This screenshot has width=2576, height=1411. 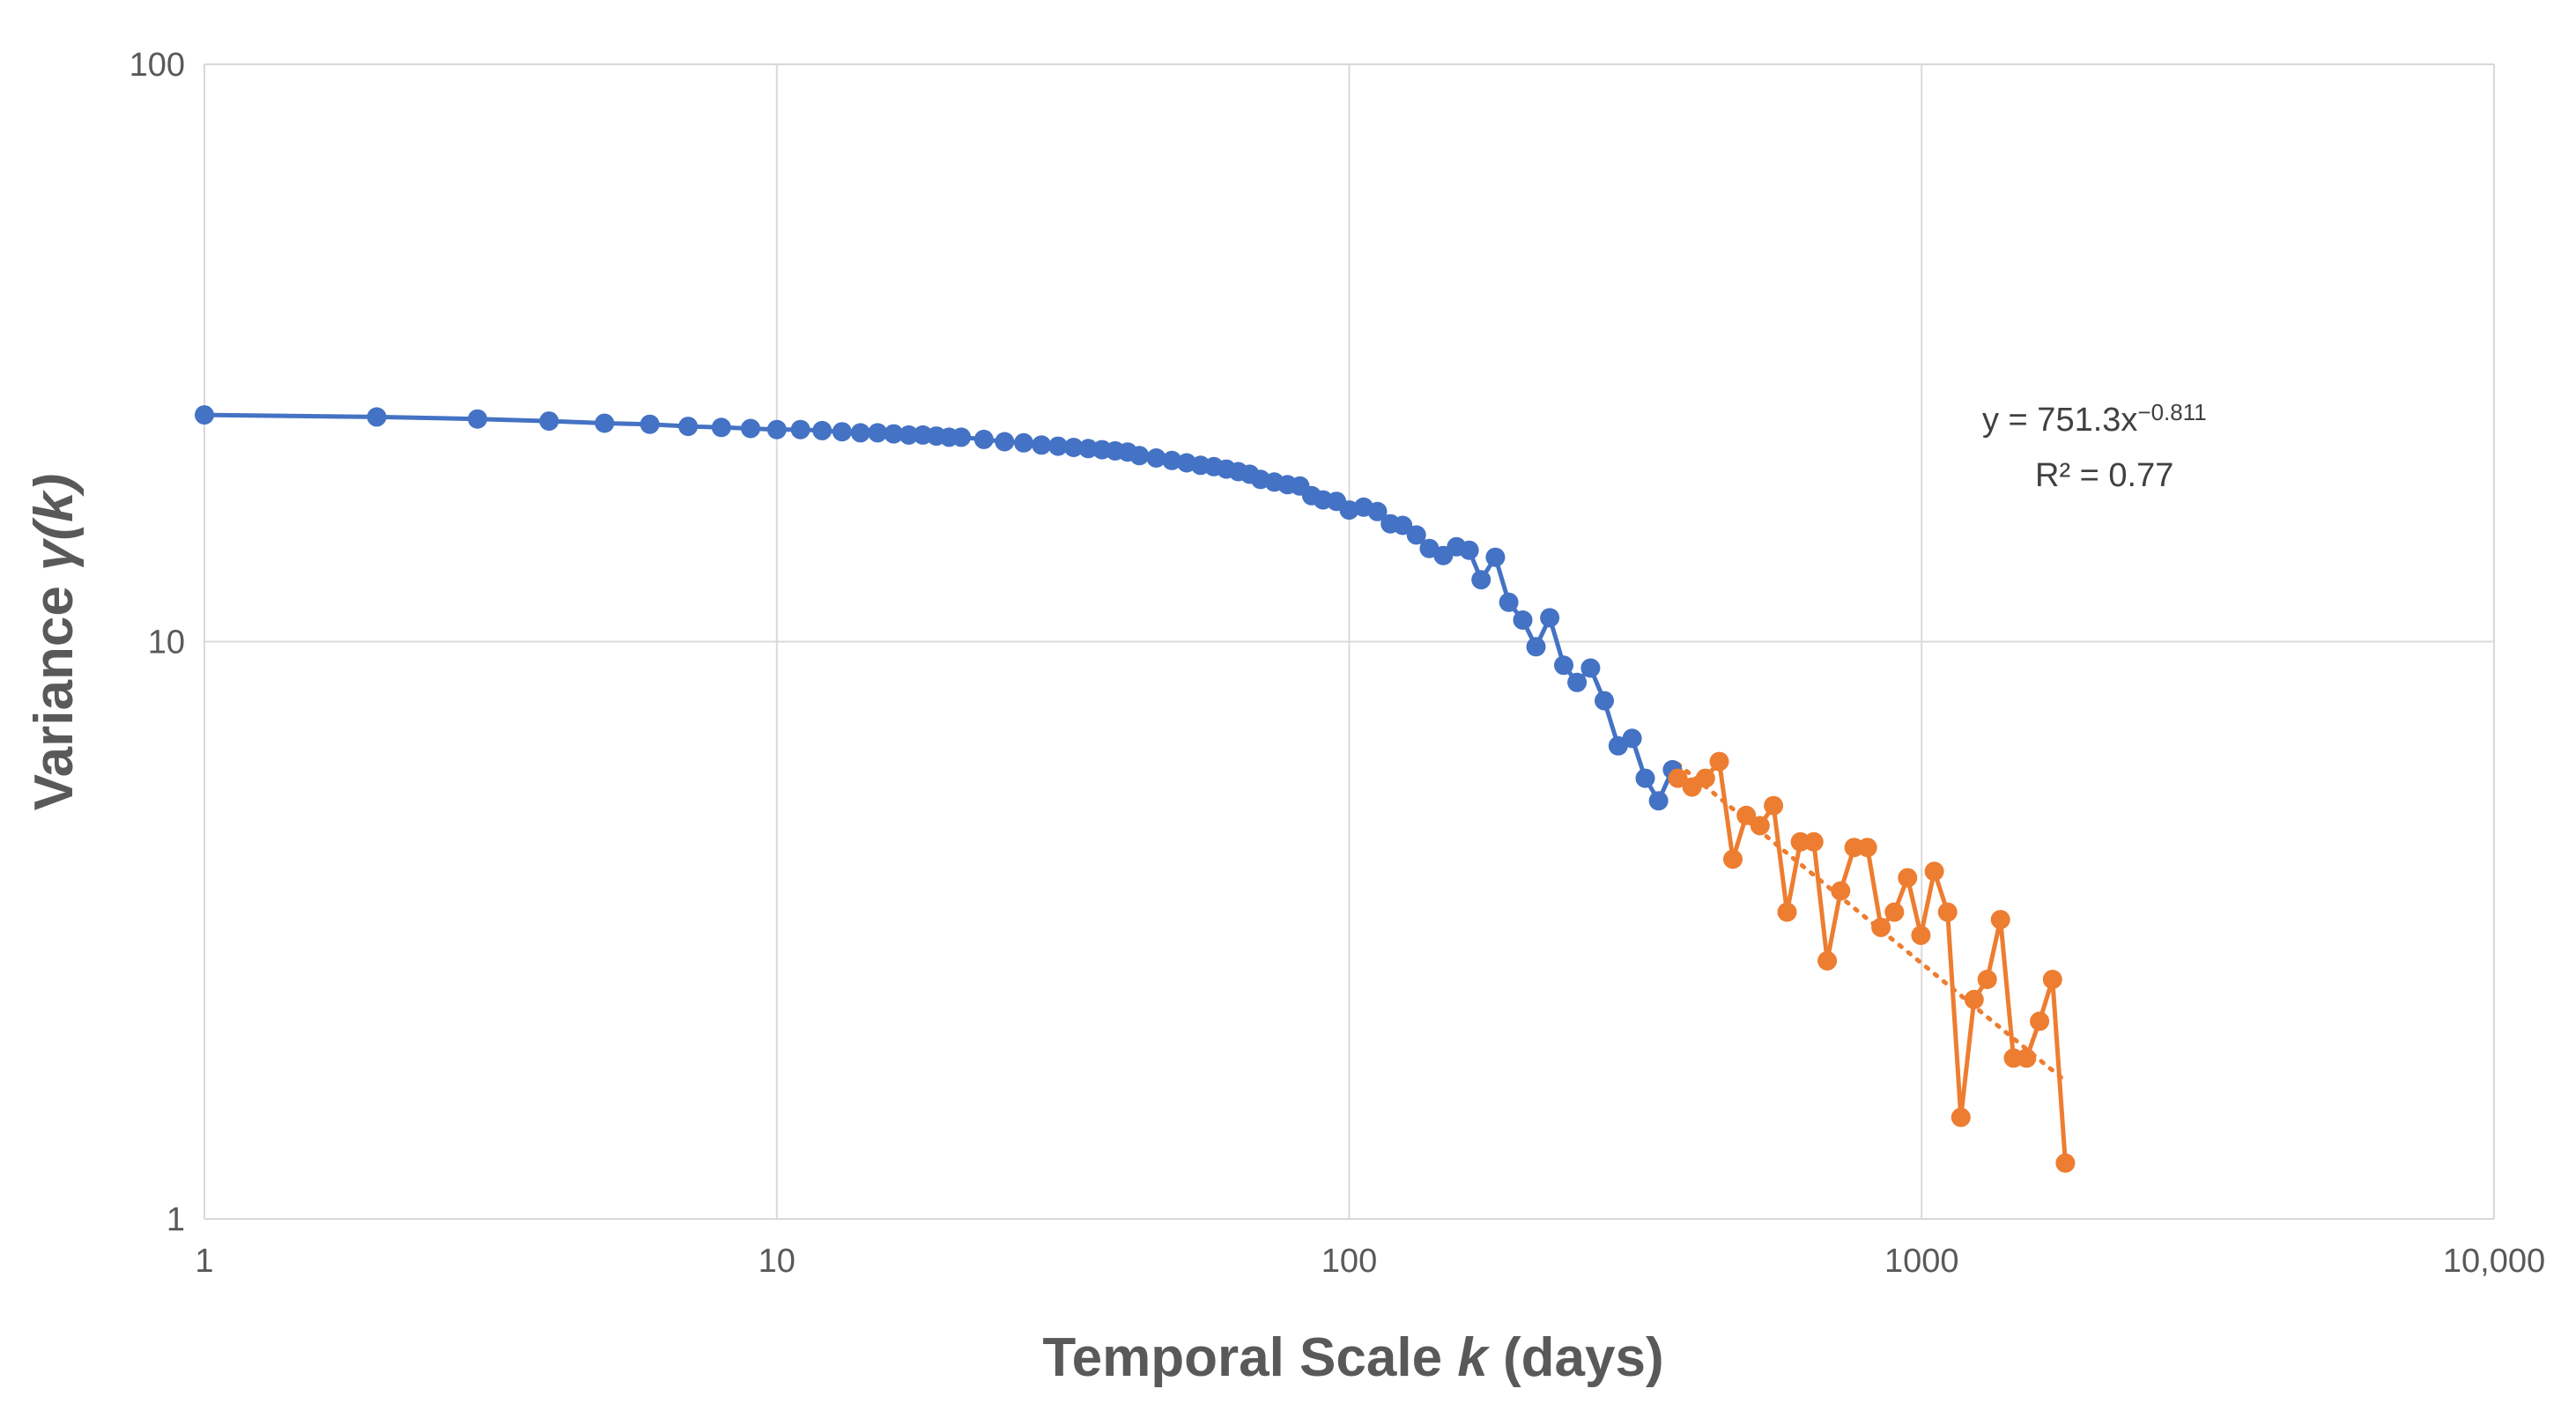 What do you see at coordinates (176, 1219) in the screenshot?
I see `y-tick-label: 1` at bounding box center [176, 1219].